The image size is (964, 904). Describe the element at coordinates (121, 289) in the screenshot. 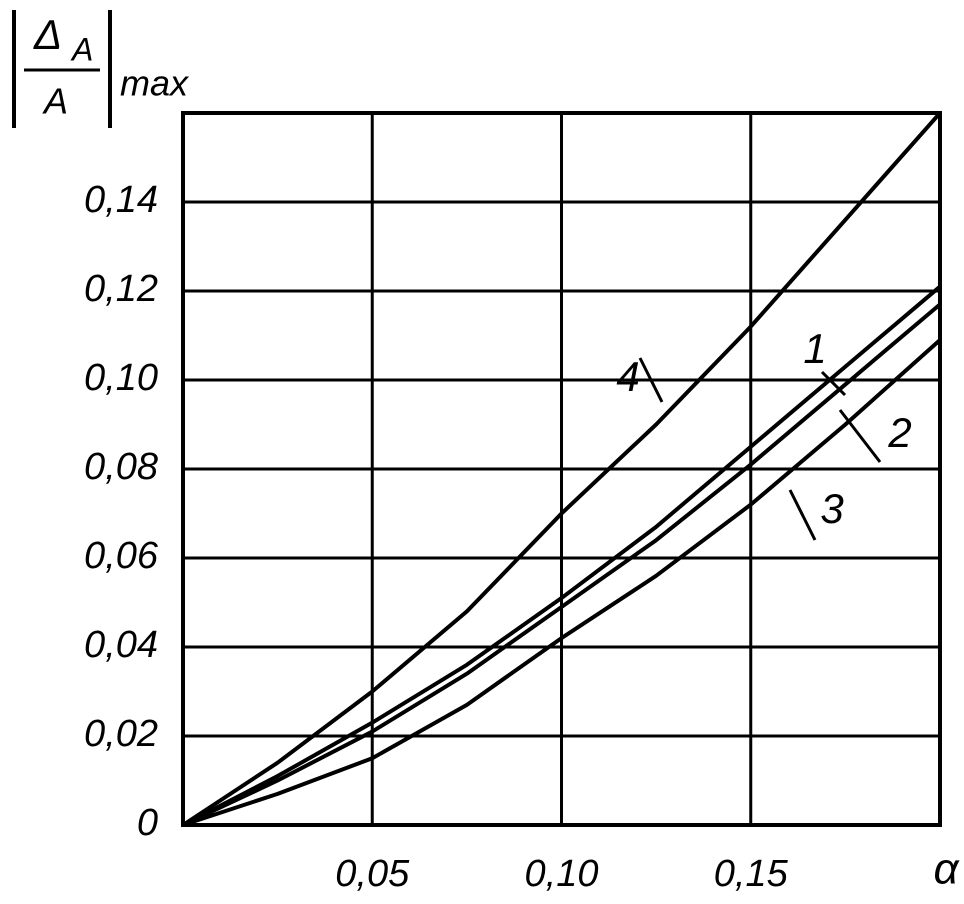

I see `y-tick-label: 0,12` at that location.